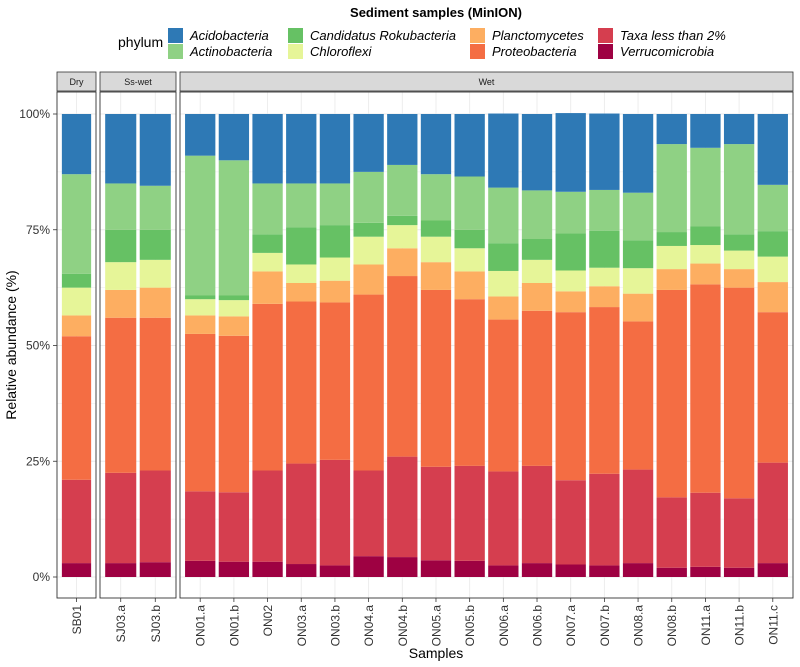 The height and width of the screenshot is (667, 800). What do you see at coordinates (335, 204) in the screenshot?
I see `bar-segment-on03-b-actinobacteria` at bounding box center [335, 204].